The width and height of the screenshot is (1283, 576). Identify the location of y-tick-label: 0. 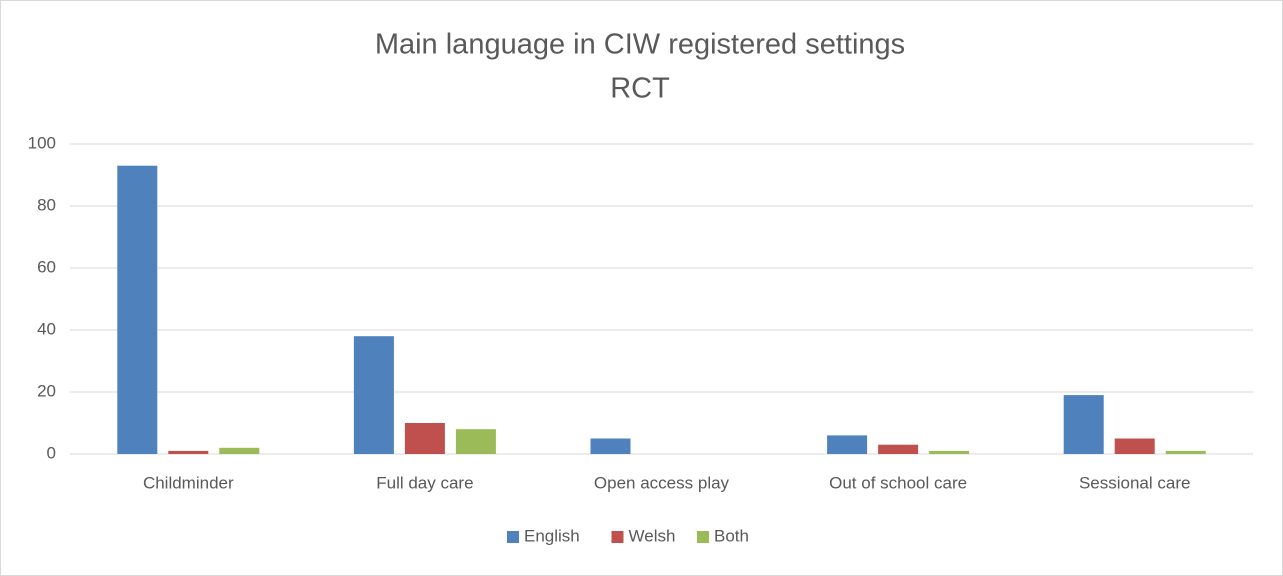
(51, 452).